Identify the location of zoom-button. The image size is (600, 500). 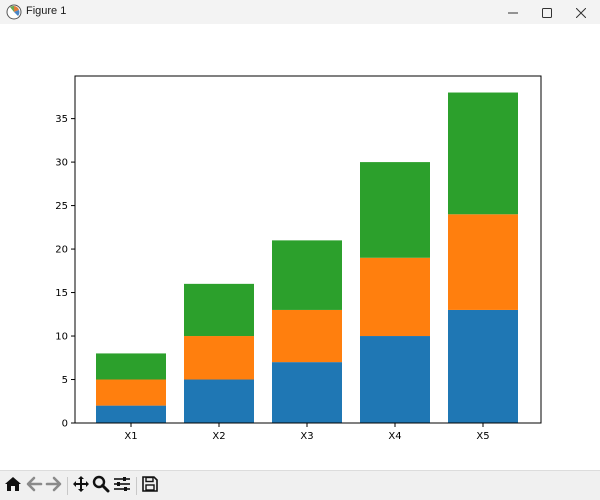
(101, 486).